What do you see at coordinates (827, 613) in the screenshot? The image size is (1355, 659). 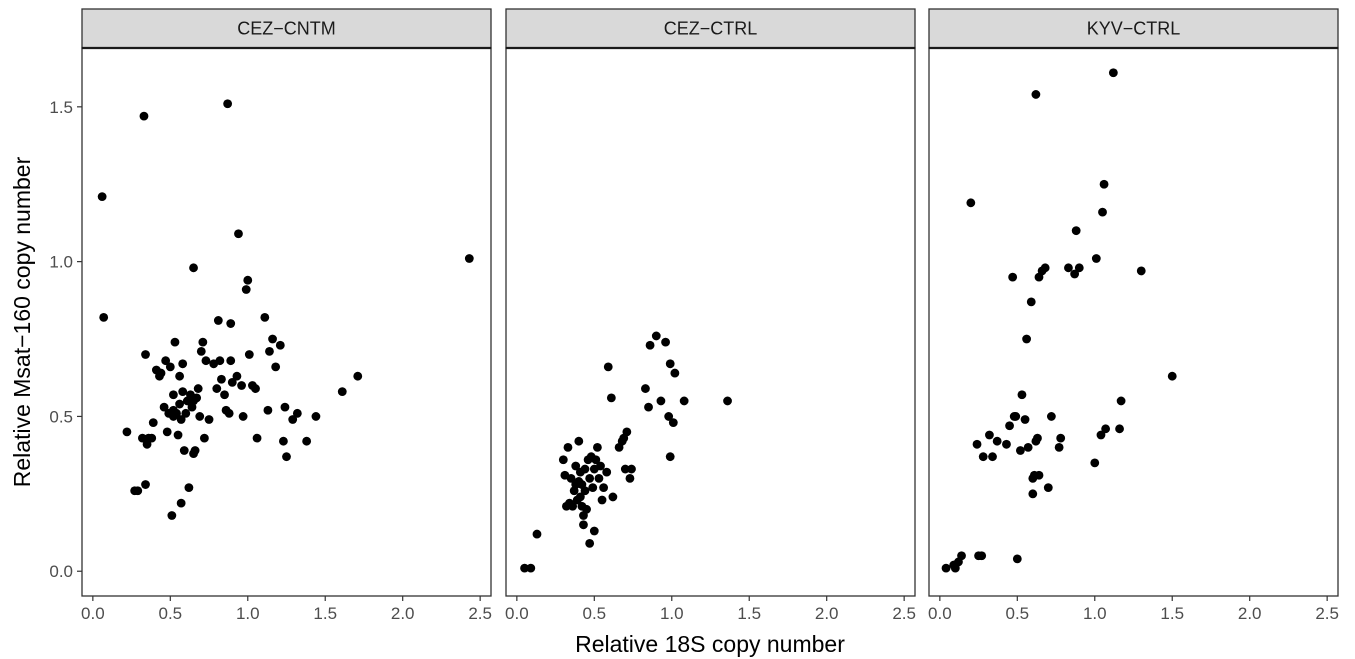 I see `x-tick-label: 2.0` at bounding box center [827, 613].